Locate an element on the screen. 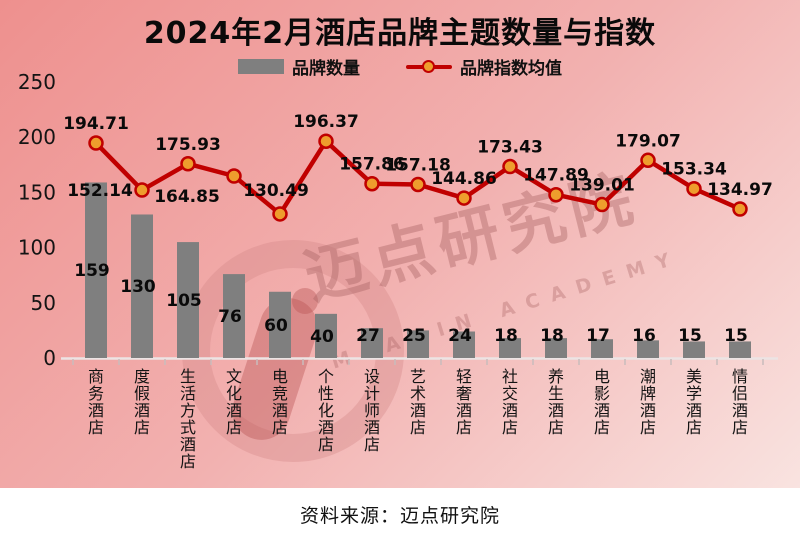 The height and width of the screenshot is (540, 800). line-value-label: 196.37 is located at coordinates (326, 122).